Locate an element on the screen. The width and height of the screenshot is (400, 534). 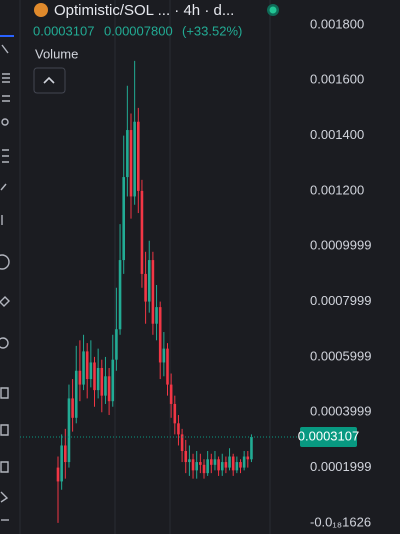
y-tick-label: 0.0003999 is located at coordinates (340, 411).